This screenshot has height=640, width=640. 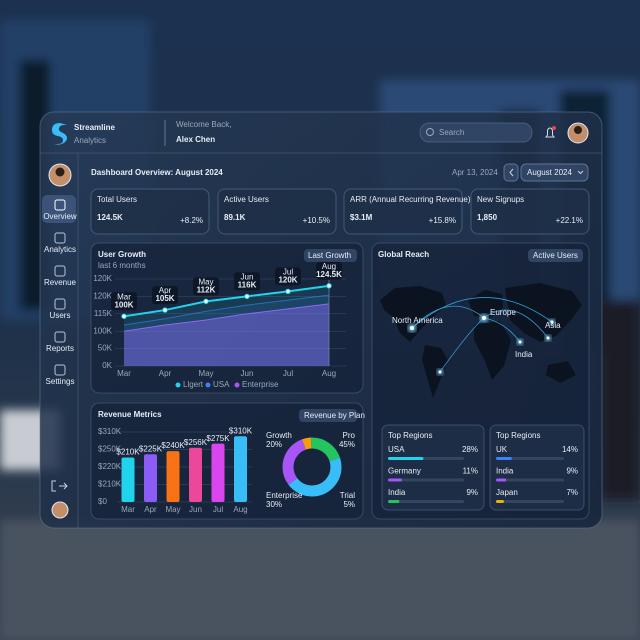 I want to click on map-label: North America, so click(x=417, y=320).